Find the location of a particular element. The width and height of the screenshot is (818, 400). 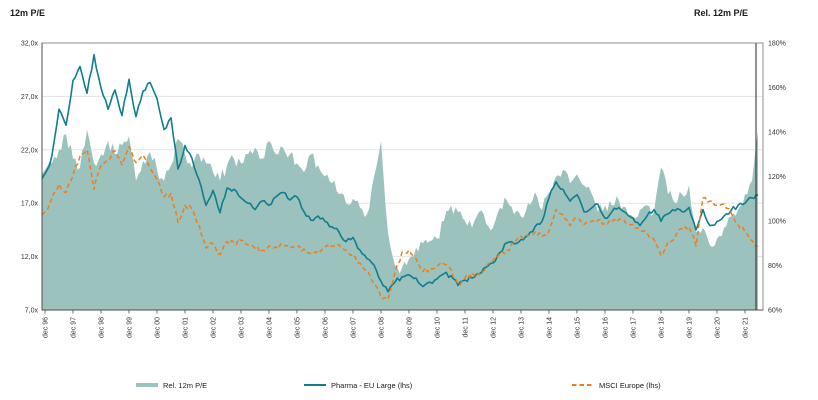

legend-item-rel-12m-pe: Rel. 12m P/E is located at coordinates (171, 385).